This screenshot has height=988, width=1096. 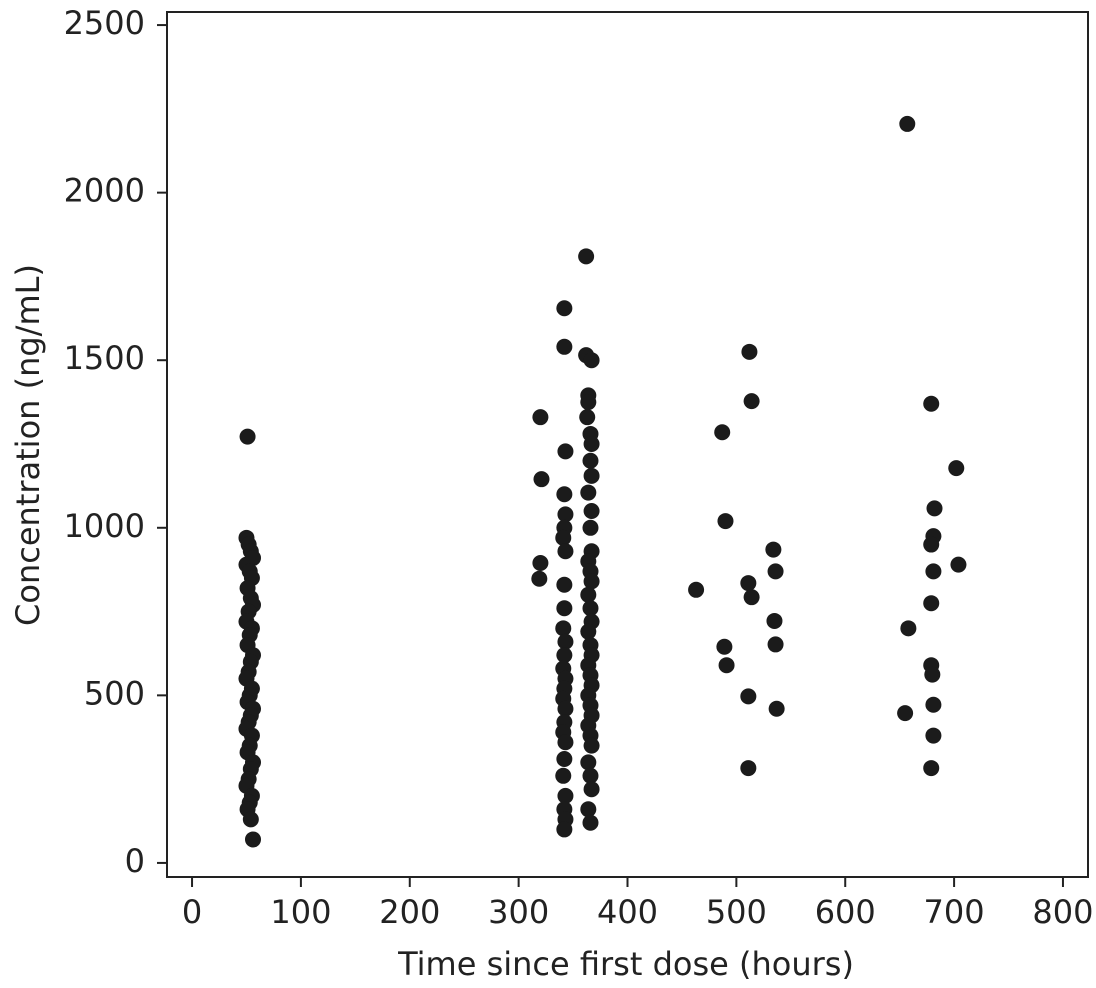 What do you see at coordinates (104, 358) in the screenshot?
I see `y-tick-label: 1500` at bounding box center [104, 358].